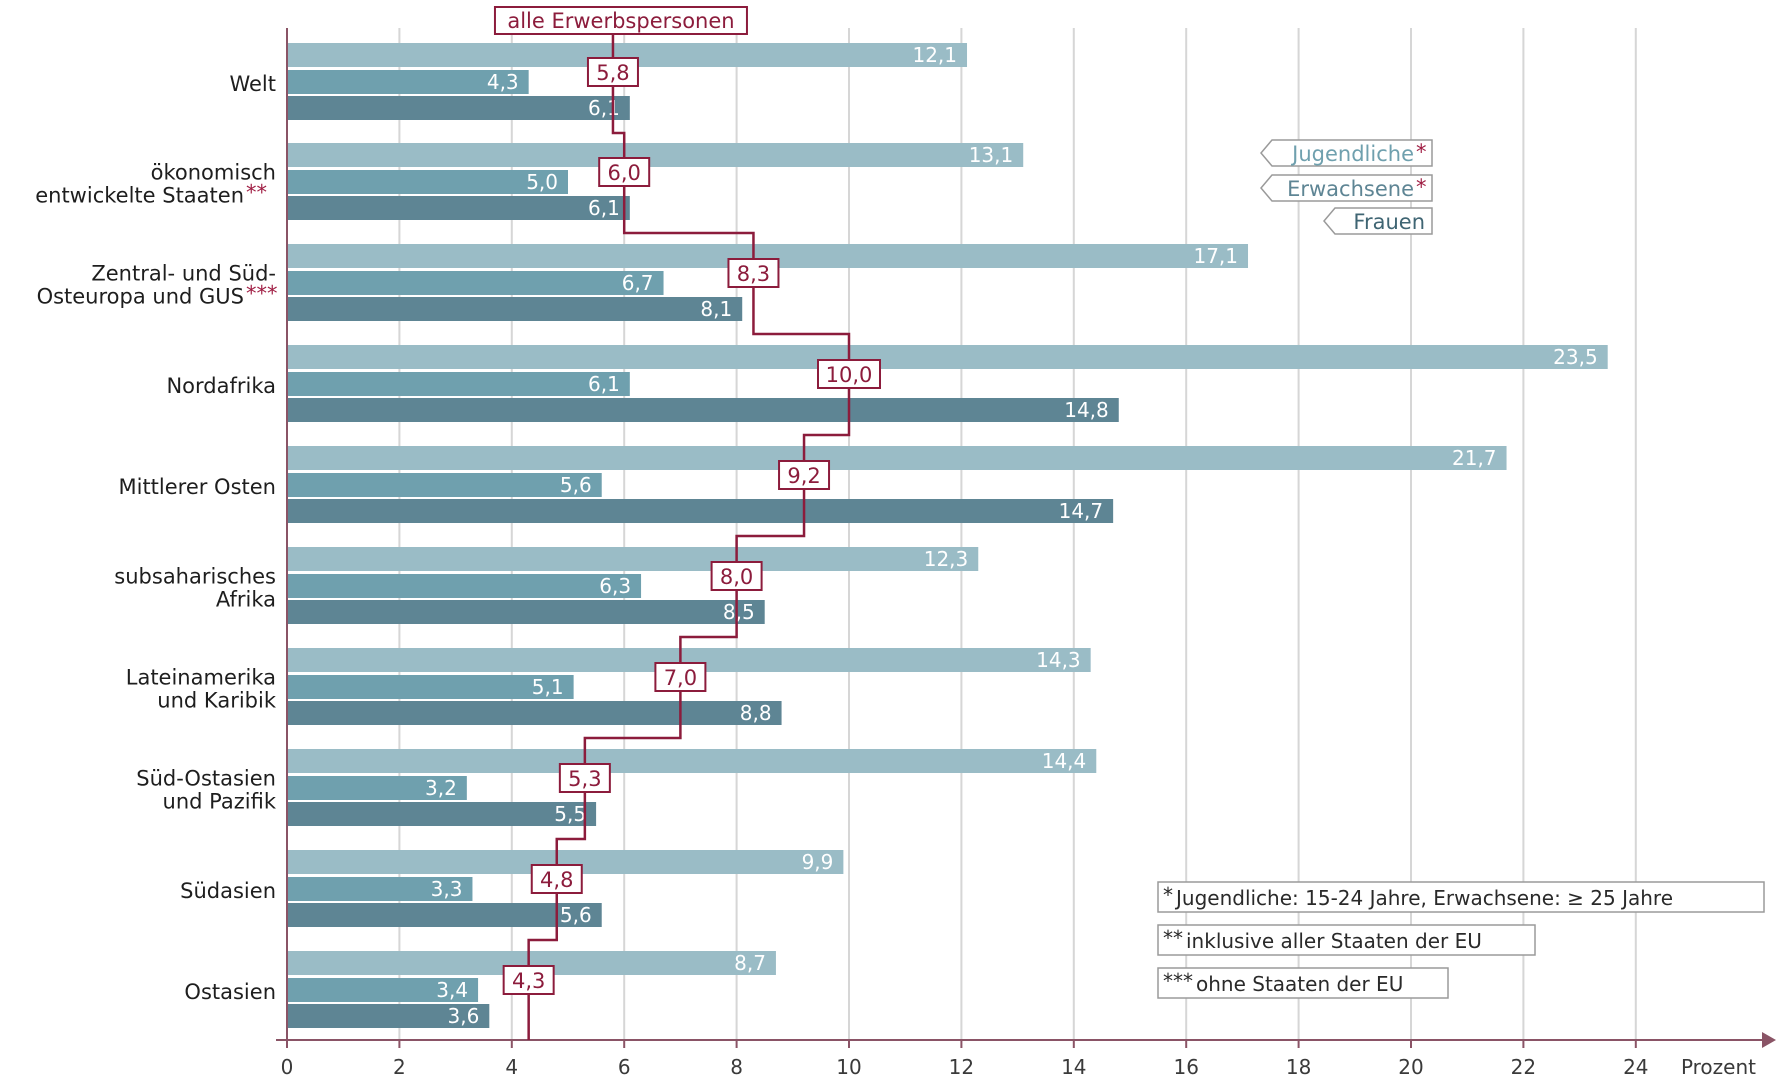  What do you see at coordinates (624, 1067) in the screenshot?
I see `x-tick-label: 6` at bounding box center [624, 1067].